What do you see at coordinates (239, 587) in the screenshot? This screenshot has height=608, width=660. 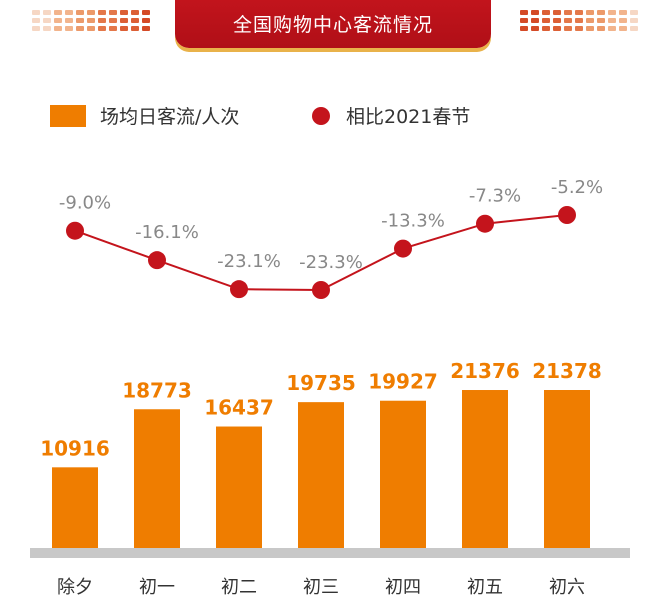 I see `x-label-2: 初二` at bounding box center [239, 587].